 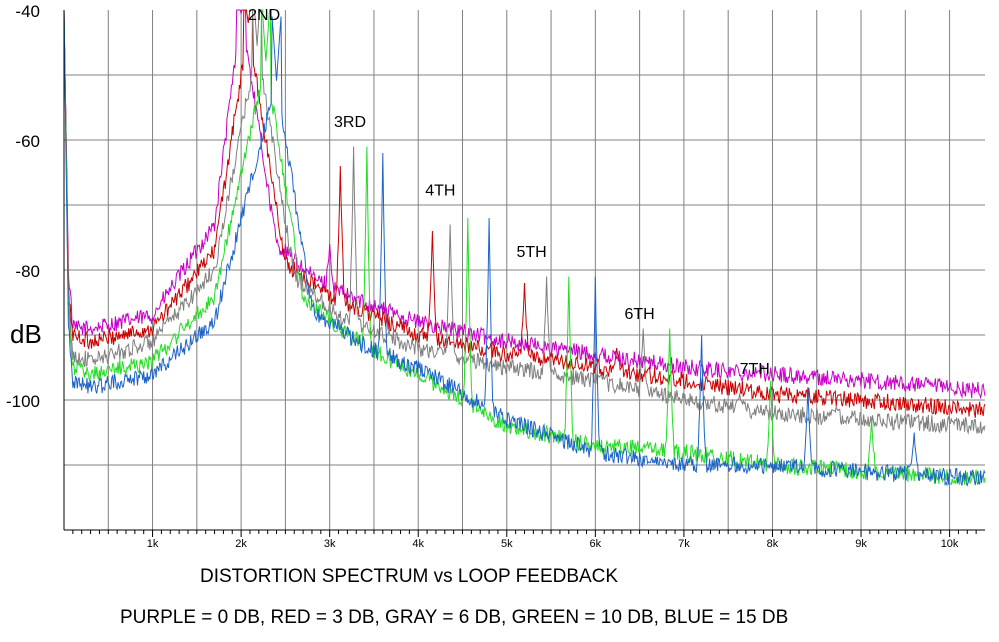 What do you see at coordinates (27, 11) in the screenshot?
I see `y-tick-label: -40` at bounding box center [27, 11].